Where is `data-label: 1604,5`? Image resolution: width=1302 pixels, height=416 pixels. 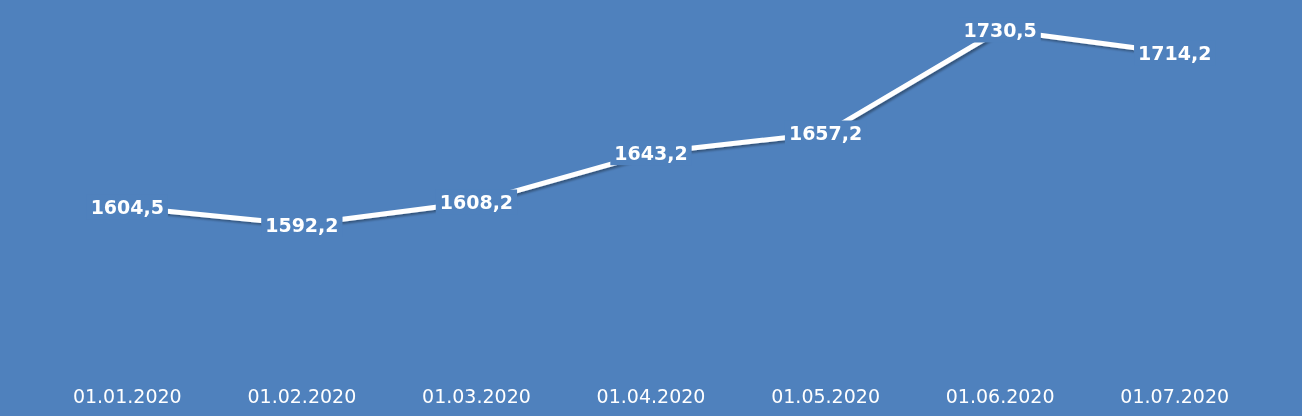
data-label: 1604,5 is located at coordinates (127, 207).